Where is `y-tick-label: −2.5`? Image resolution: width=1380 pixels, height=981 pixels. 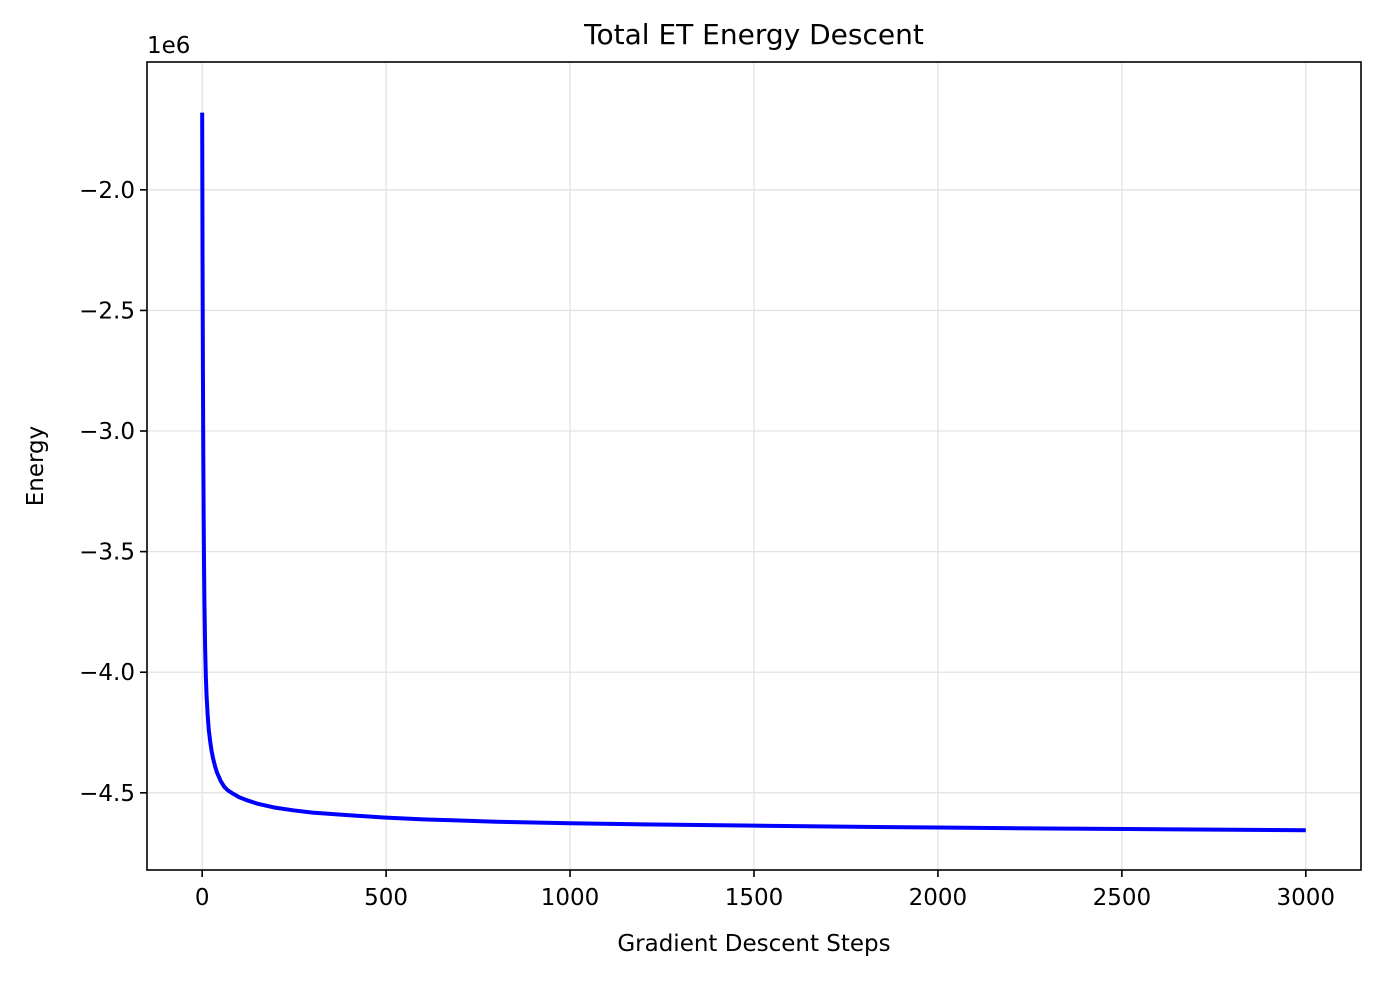
y-tick-label: −2.5 is located at coordinates (107, 311).